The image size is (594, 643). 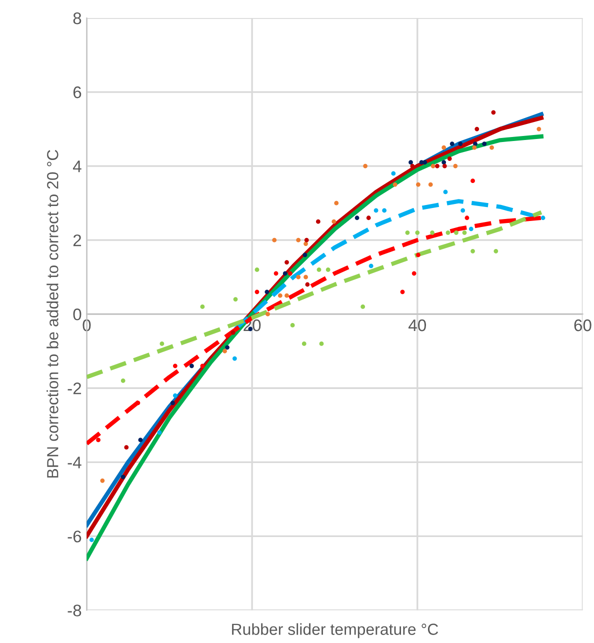 What do you see at coordinates (75, 462) in the screenshot?
I see `y-tick-label: -4` at bounding box center [75, 462].